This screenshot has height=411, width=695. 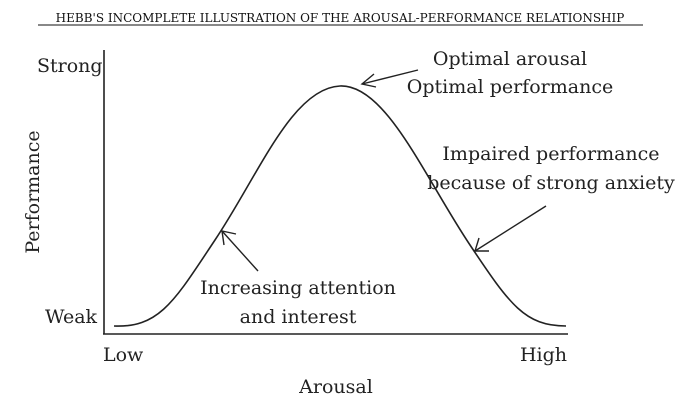 What do you see at coordinates (70, 66) in the screenshot?
I see `y-axis-high-label: Strong` at bounding box center [70, 66].